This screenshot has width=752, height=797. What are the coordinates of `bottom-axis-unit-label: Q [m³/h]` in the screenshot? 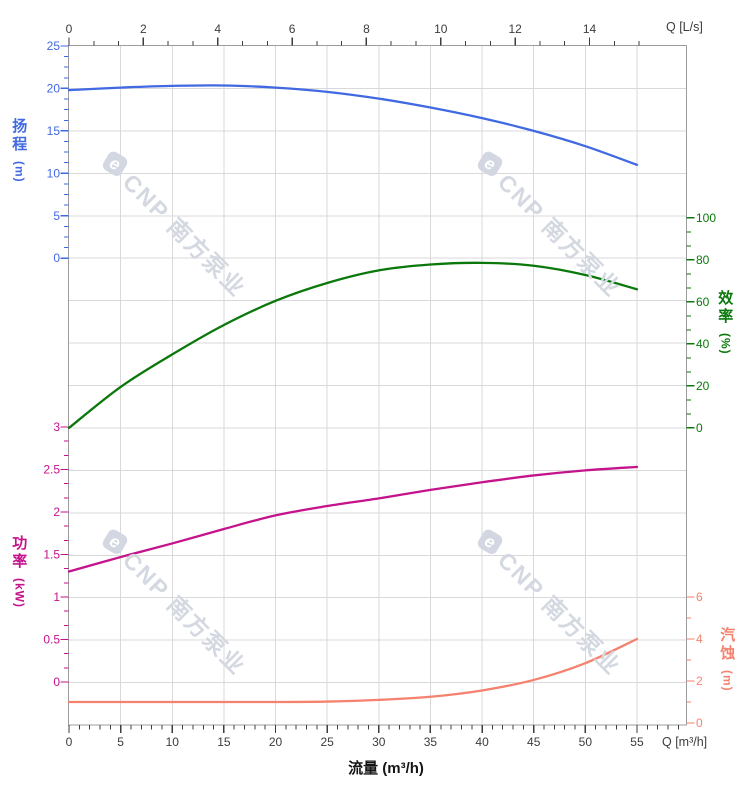 It's located at (685, 742).